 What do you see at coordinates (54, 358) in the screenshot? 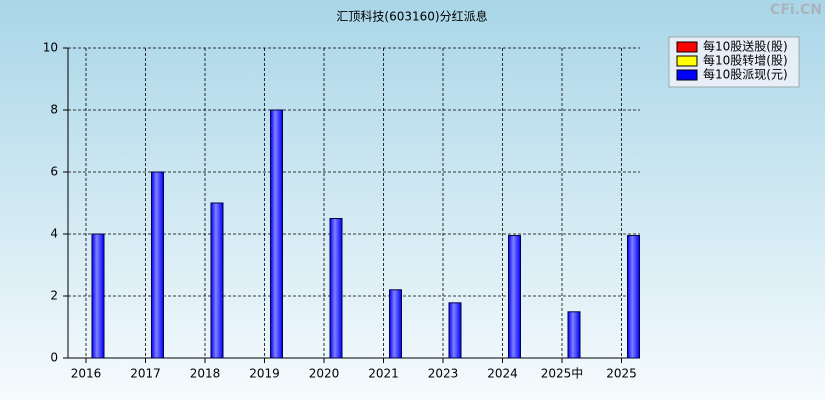
I see `y-tick-label: 0` at bounding box center [54, 358].